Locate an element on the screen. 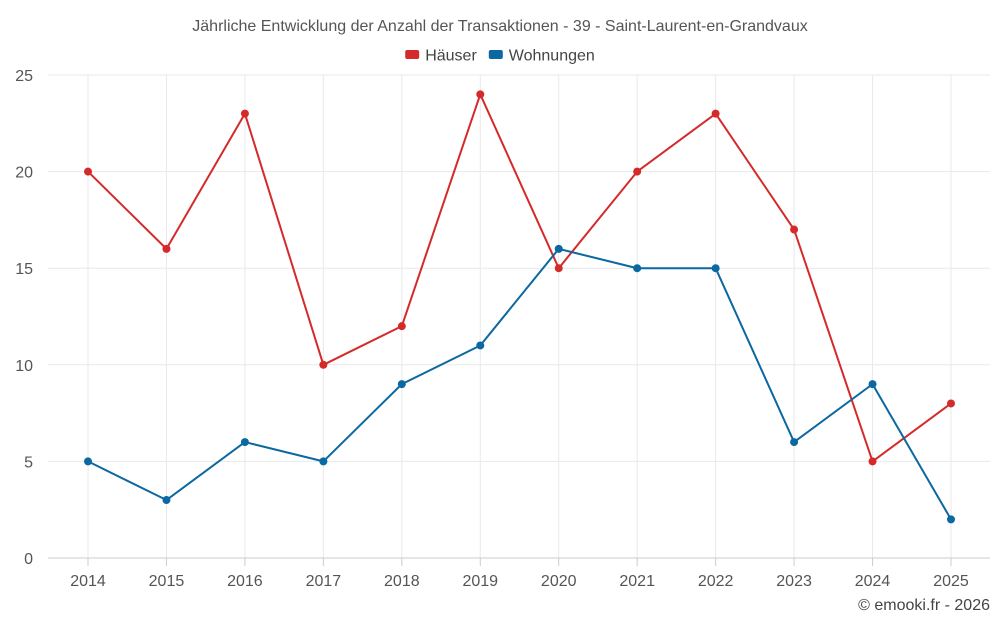 The width and height of the screenshot is (1000, 625). legend-item: Wohnungen is located at coordinates (541, 56).